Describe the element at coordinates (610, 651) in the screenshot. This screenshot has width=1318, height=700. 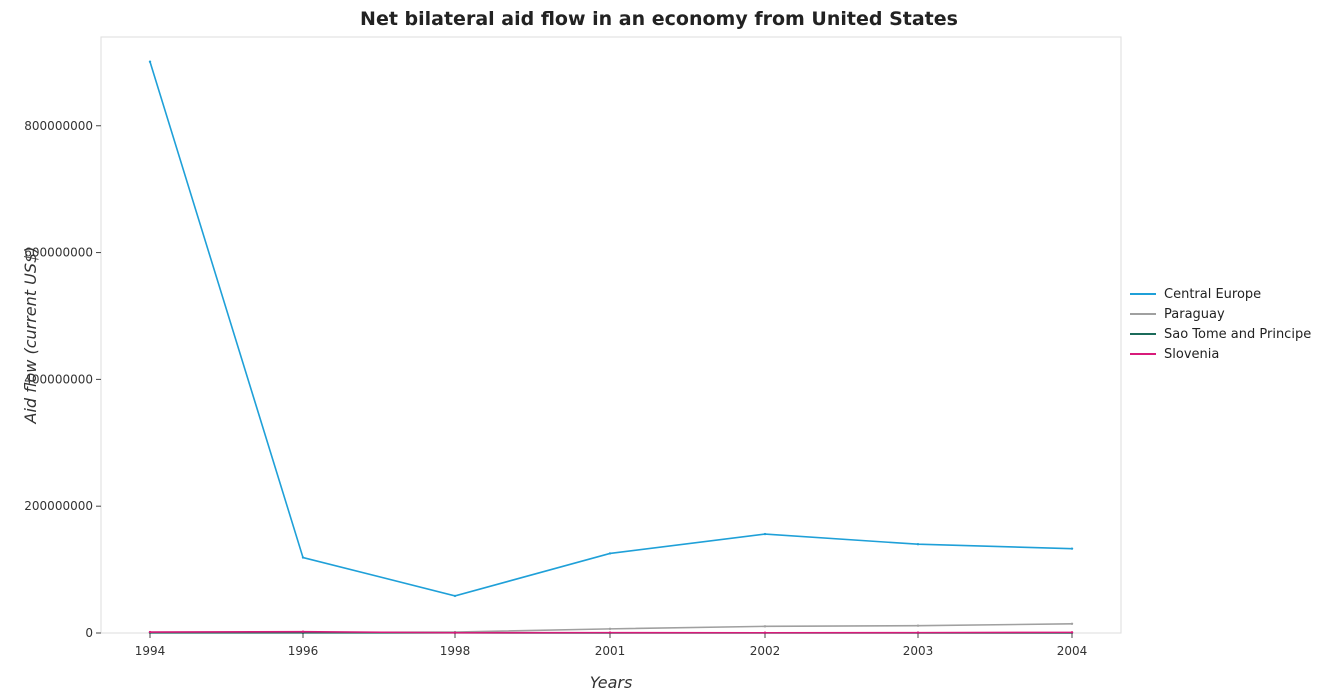
I see `x-tick-label: 2001` at that location.